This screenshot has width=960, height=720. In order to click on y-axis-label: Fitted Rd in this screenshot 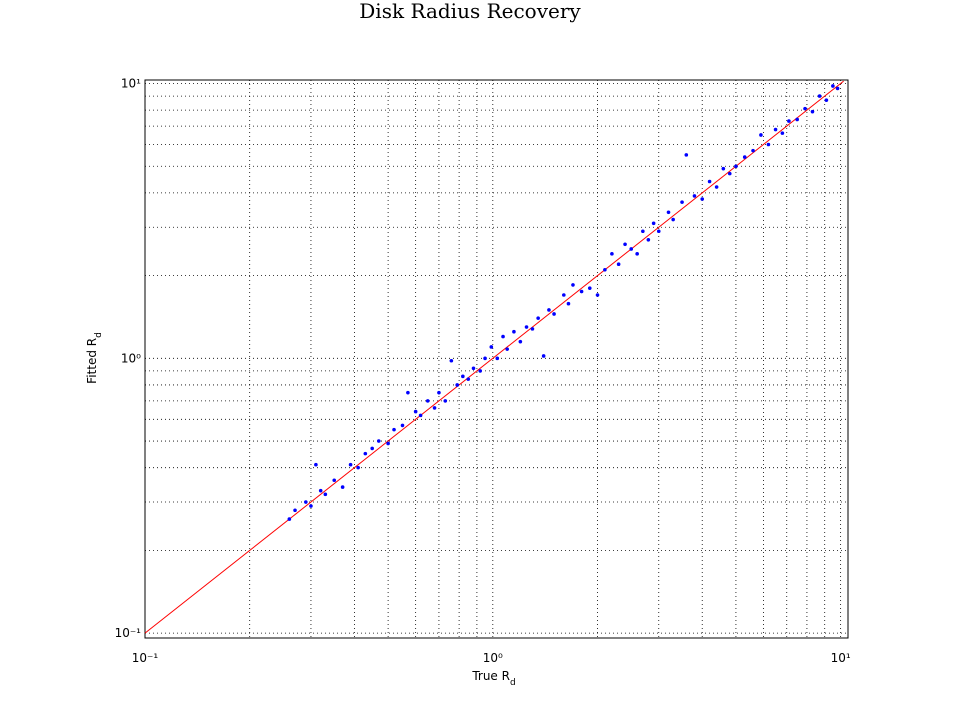, I will do `click(94, 358)`.